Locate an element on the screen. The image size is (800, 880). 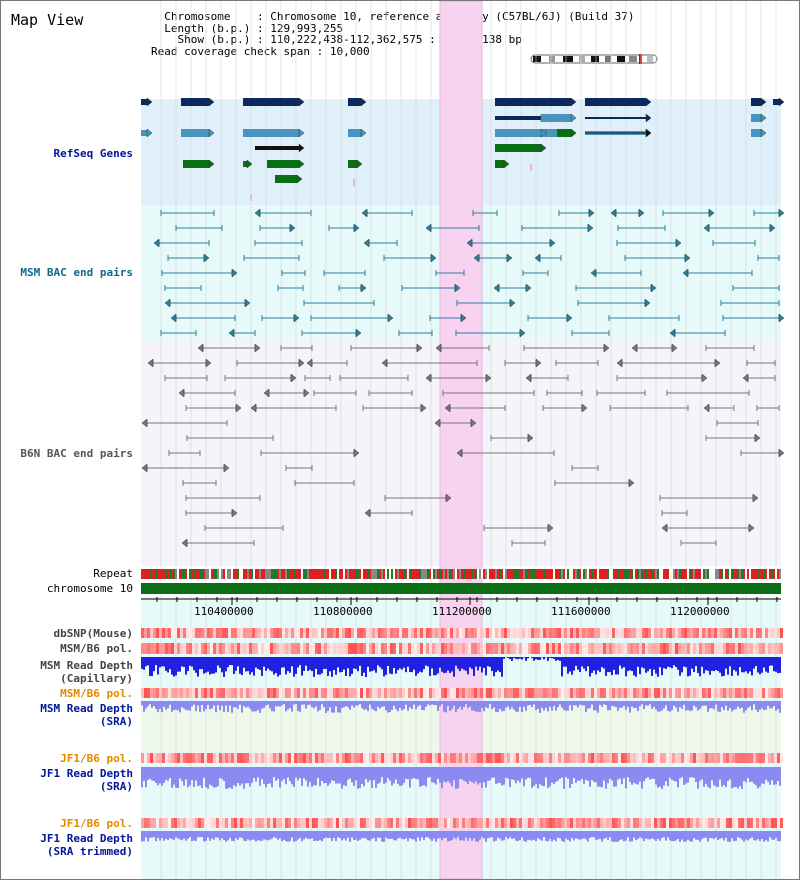
gene-strand-arrow is located at coordinates (763, 133).